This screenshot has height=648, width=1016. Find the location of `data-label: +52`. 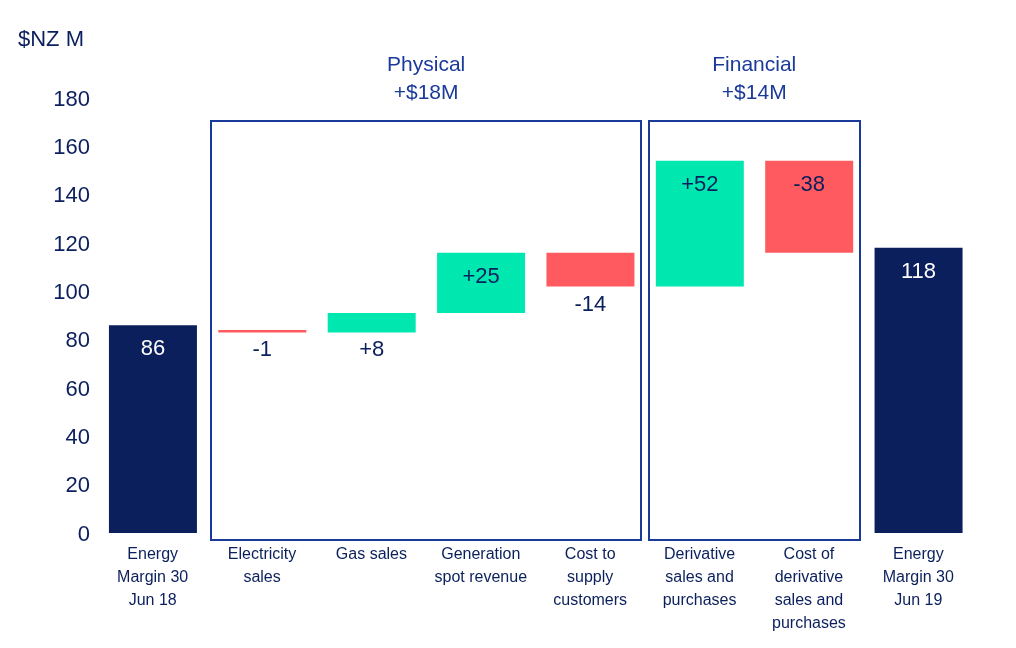

data-label: +52 is located at coordinates (700, 183).